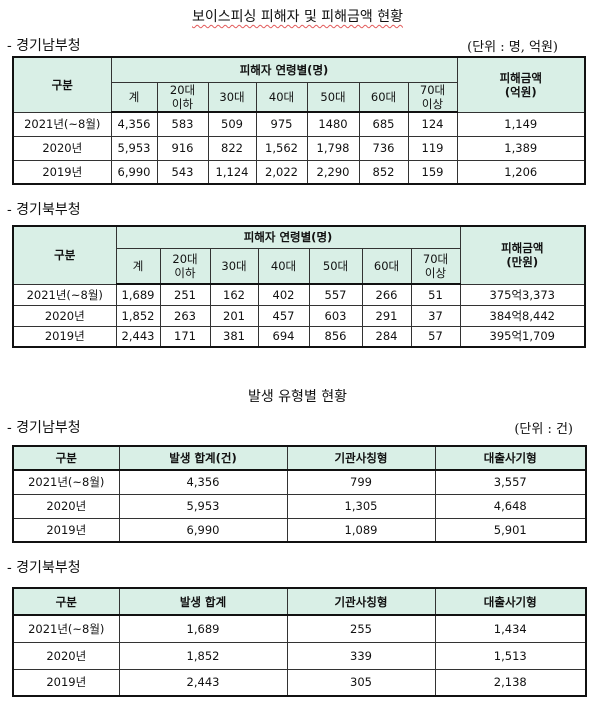 Image resolution: width=595 pixels, height=706 pixels. I want to click on cell-value: 1,124, so click(232, 172).